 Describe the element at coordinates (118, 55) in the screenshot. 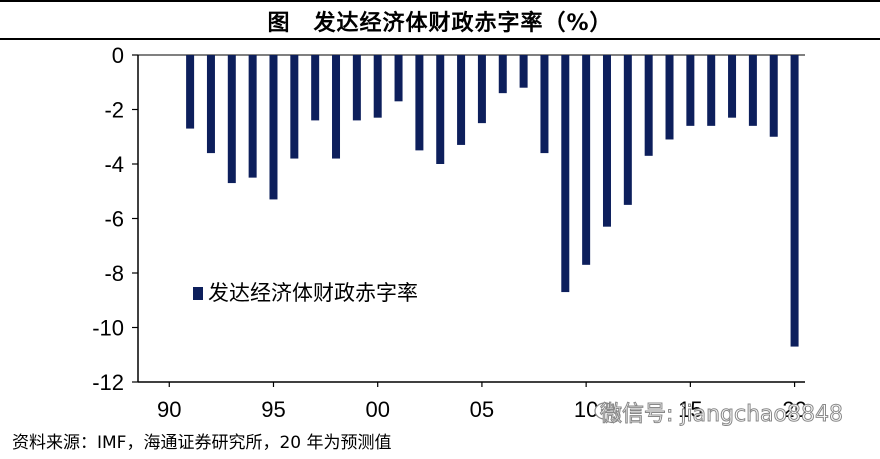

I see `y-tick-label: 0` at that location.